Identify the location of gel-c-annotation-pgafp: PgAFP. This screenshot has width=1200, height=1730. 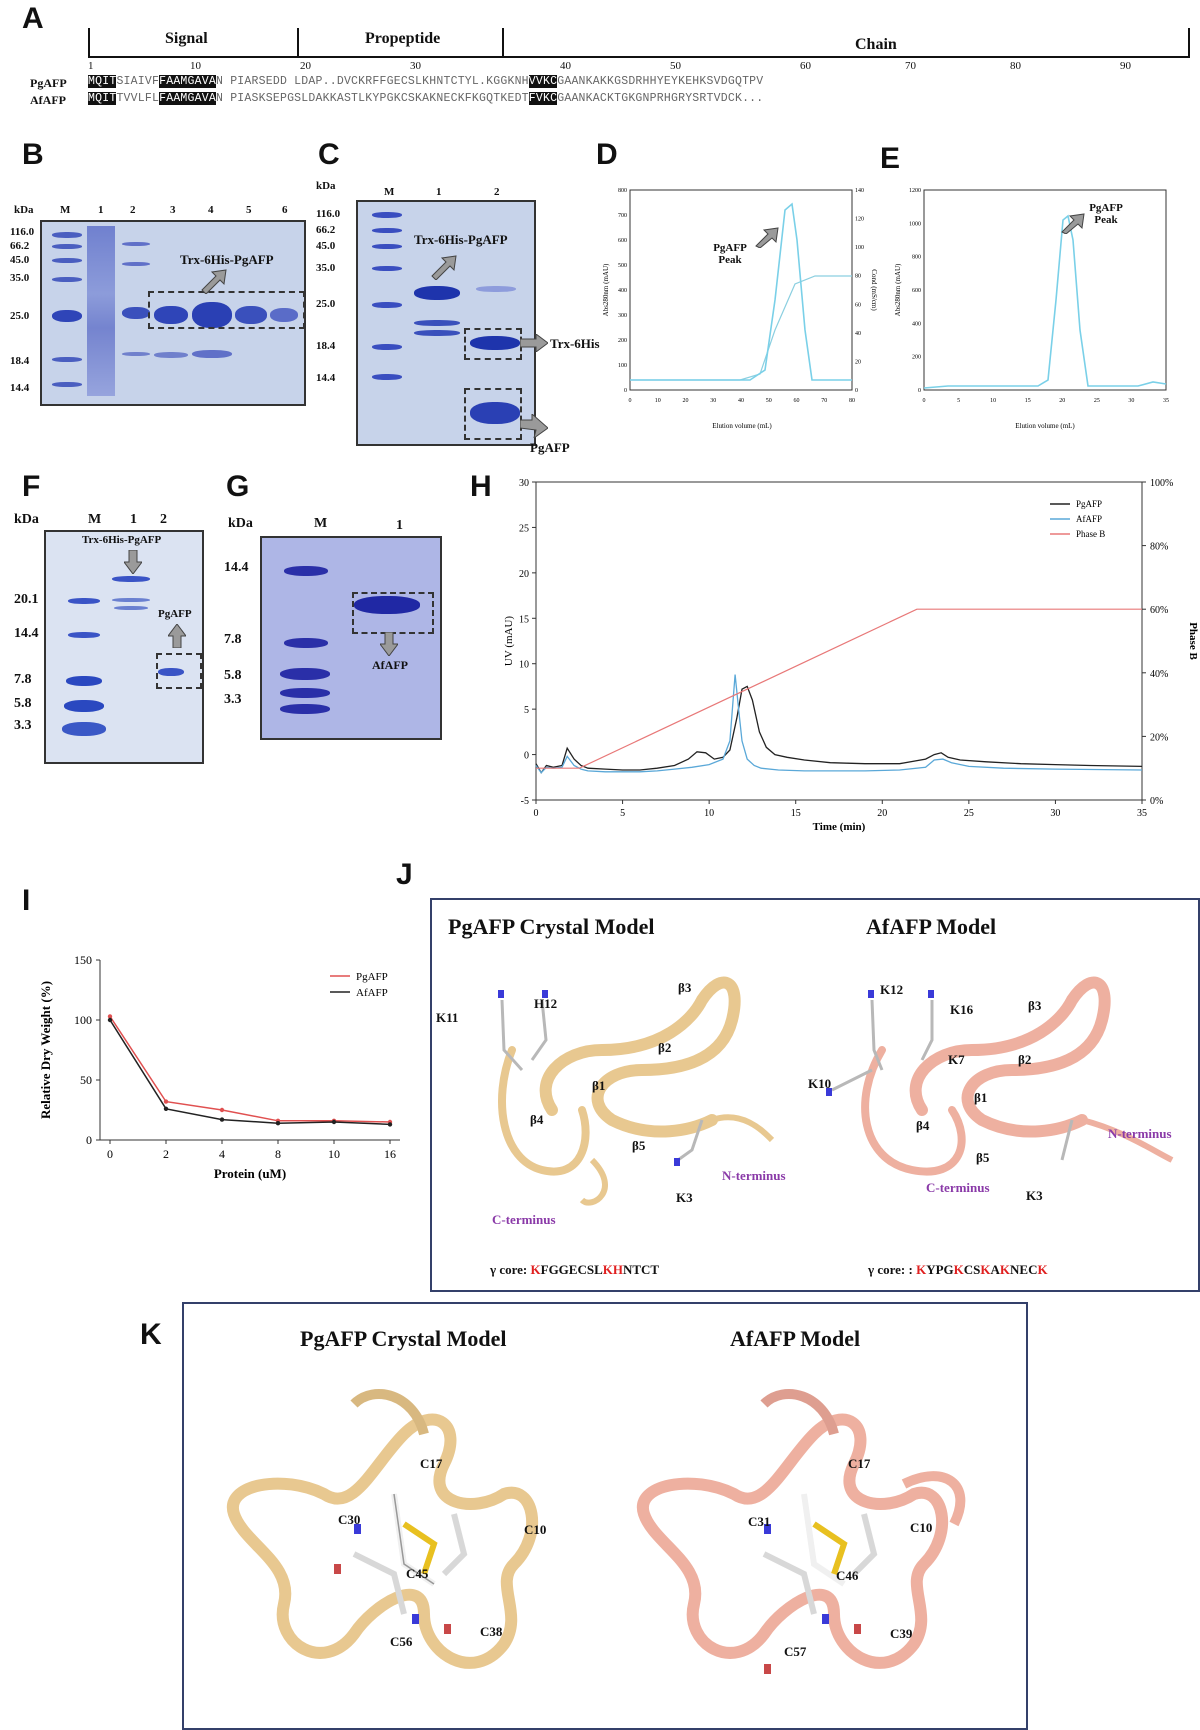
(550, 447).